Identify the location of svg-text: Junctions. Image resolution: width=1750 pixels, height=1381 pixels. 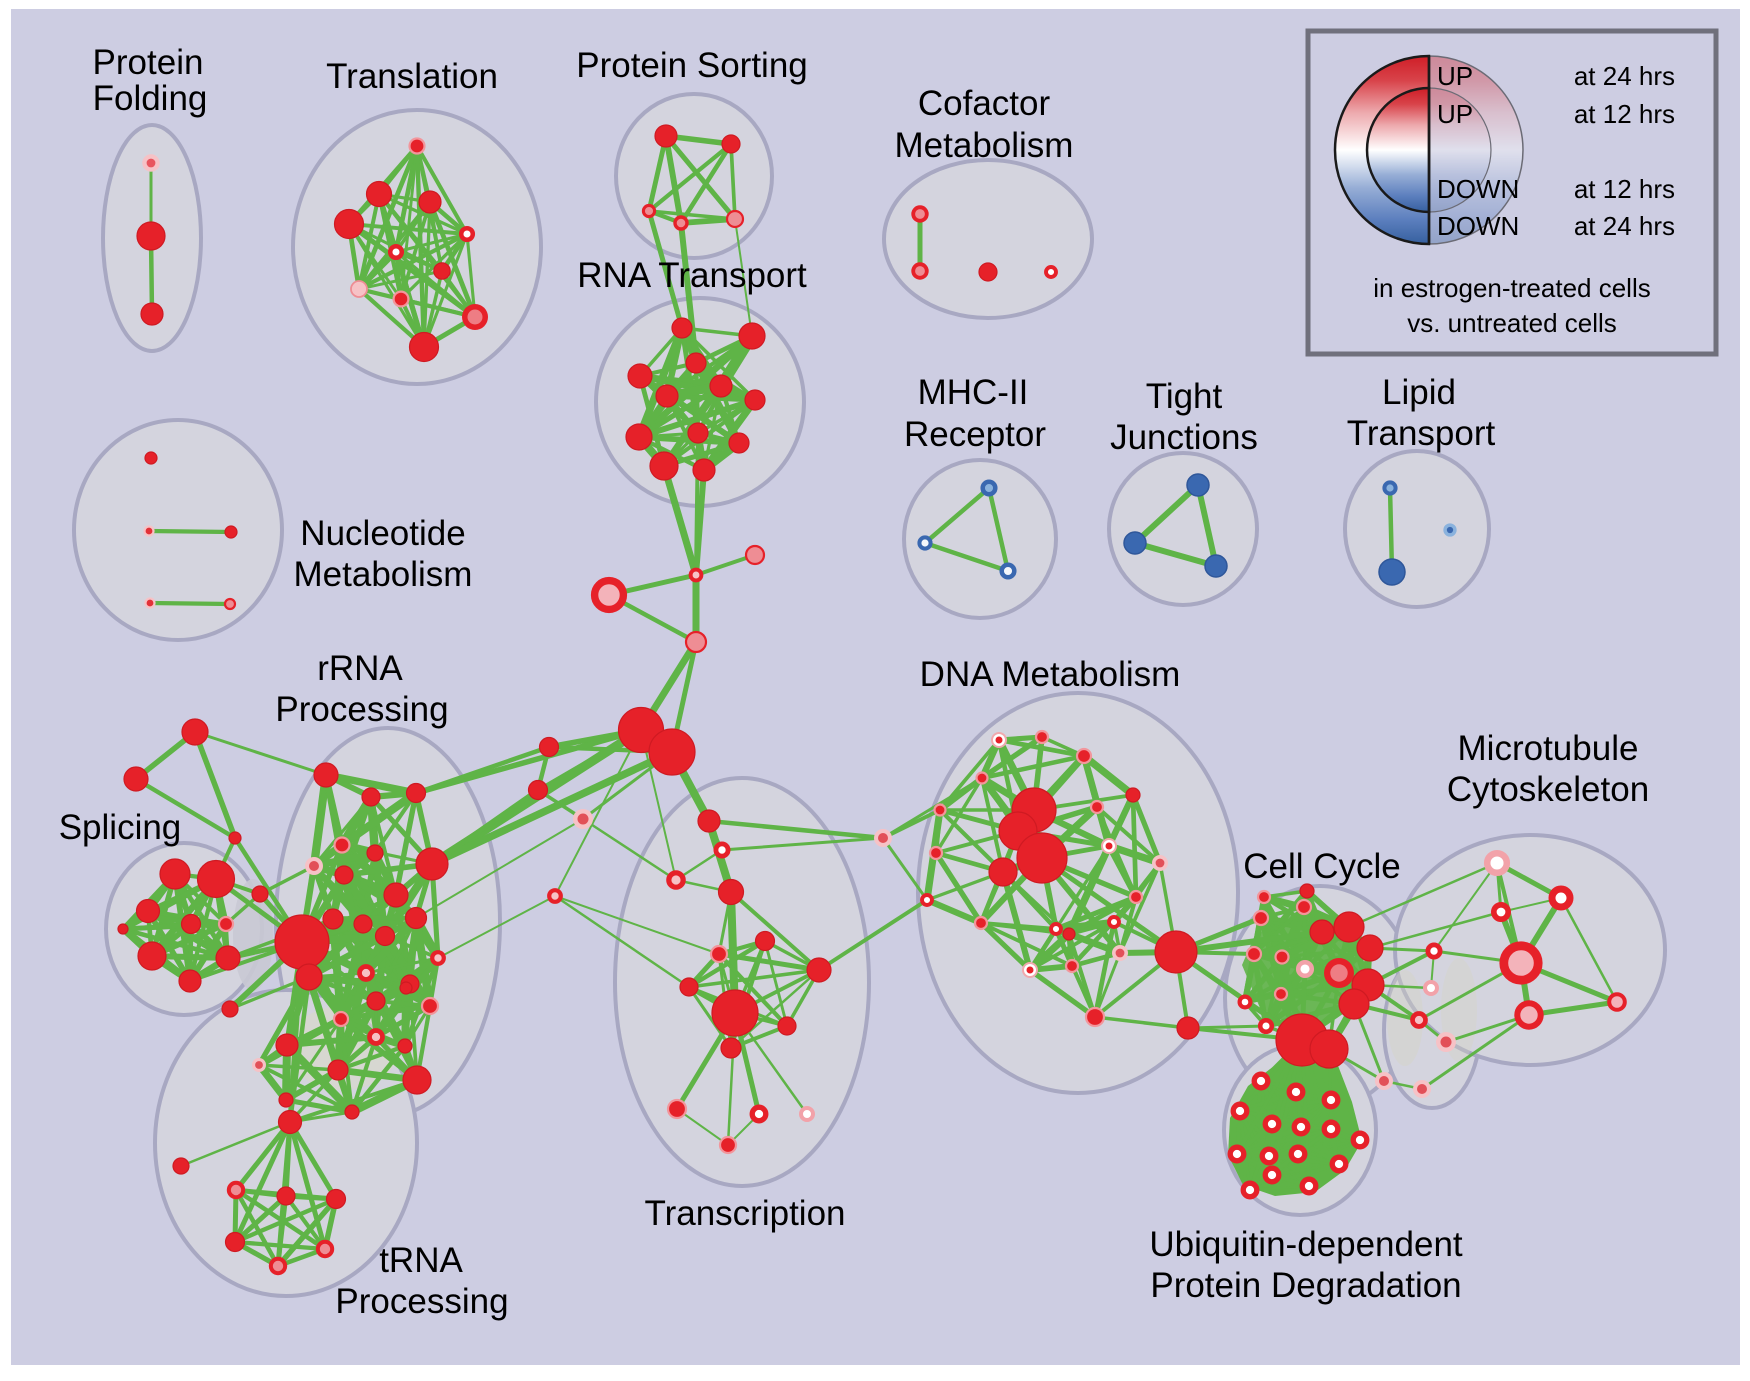
(1184, 437).